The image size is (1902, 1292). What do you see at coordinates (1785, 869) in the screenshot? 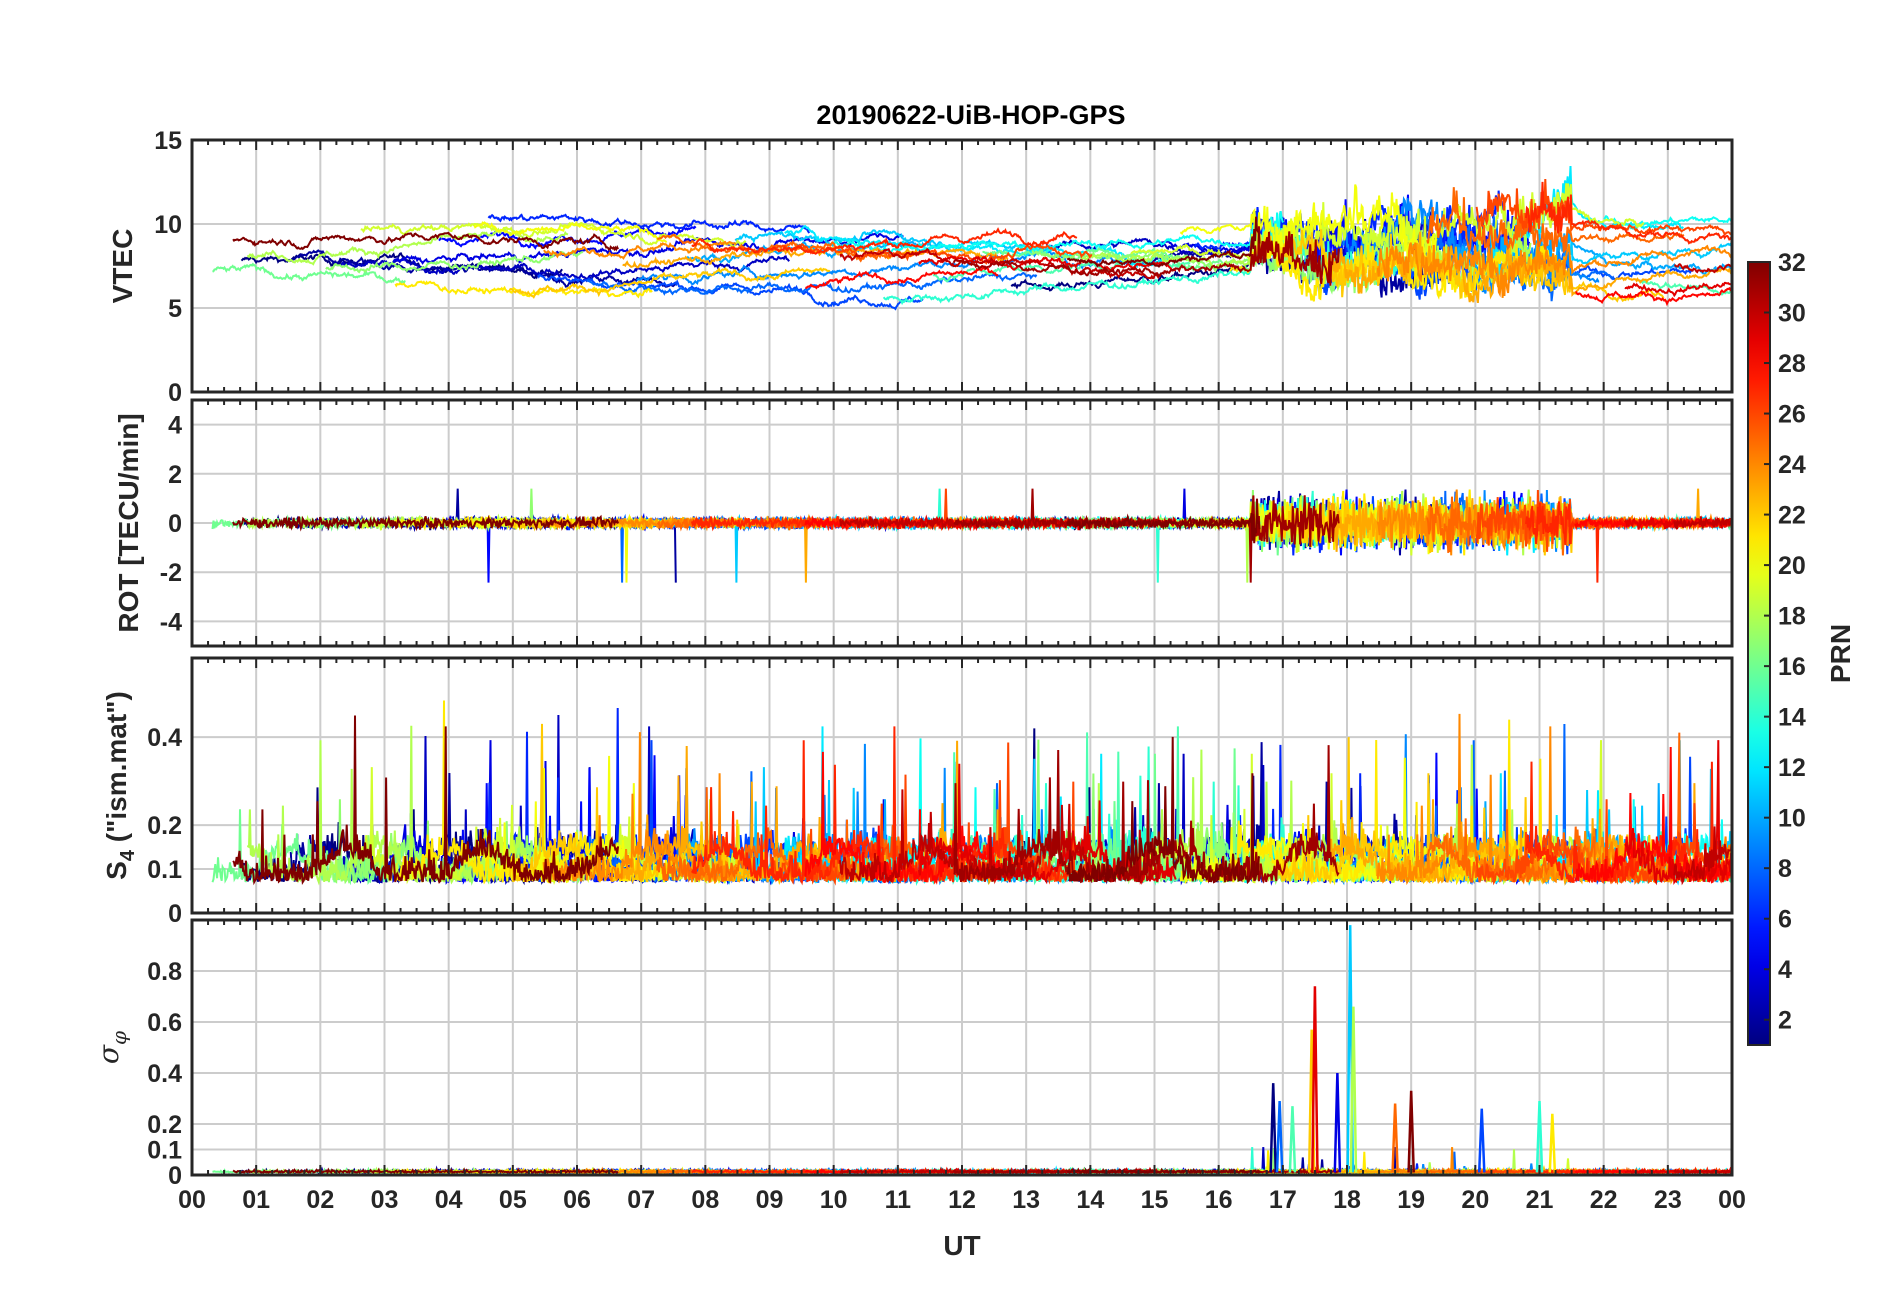
I see `colorbar-tick-label: 8` at bounding box center [1785, 869].